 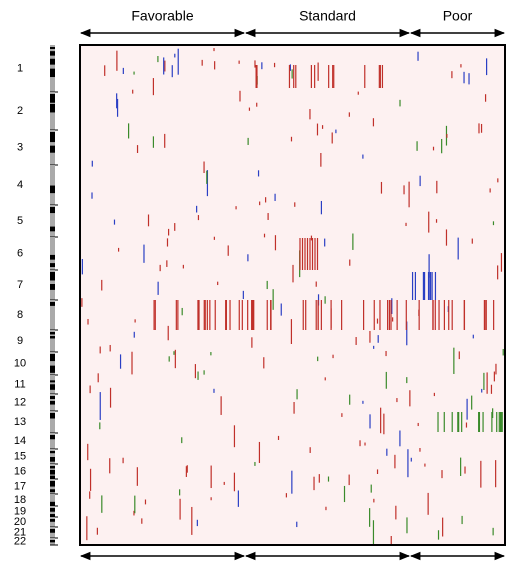 I want to click on chromosome-label: 3, so click(x=20, y=147).